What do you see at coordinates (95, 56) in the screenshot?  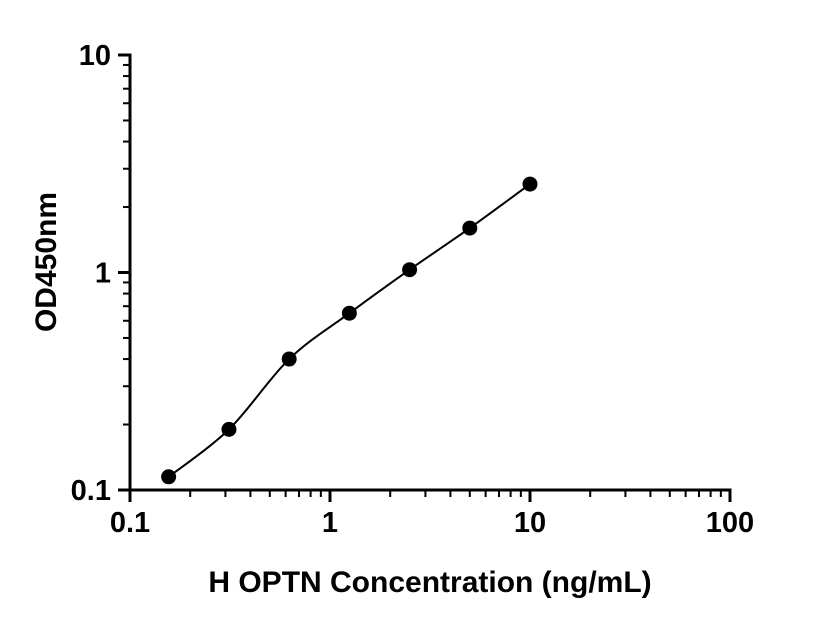 I see `y-tick-label: 10` at bounding box center [95, 56].